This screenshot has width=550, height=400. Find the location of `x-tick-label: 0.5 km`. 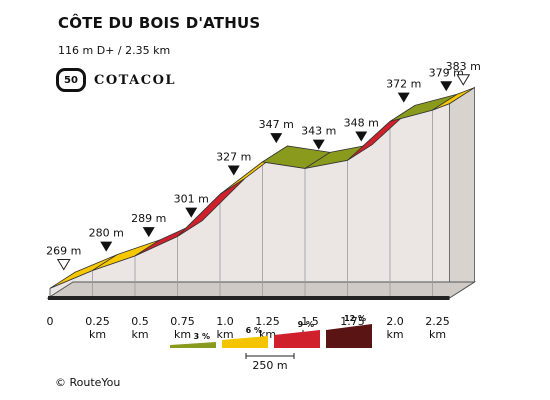

x-tick-label: 0.5 km is located at coordinates (140, 328).